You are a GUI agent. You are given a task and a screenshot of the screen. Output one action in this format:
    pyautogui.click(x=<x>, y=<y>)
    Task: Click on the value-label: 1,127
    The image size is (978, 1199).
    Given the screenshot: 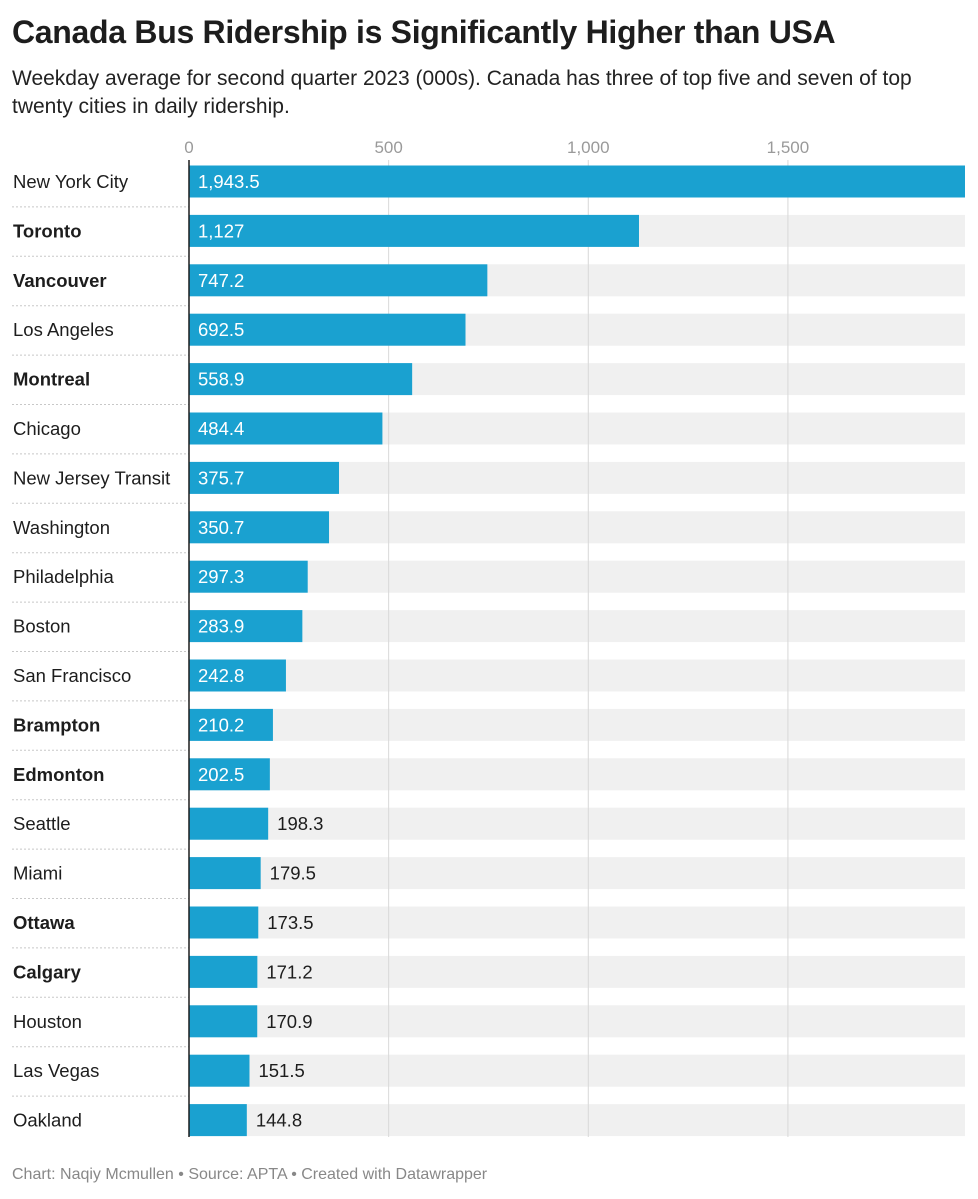 What is the action you would take?
    pyautogui.click(x=221, y=230)
    